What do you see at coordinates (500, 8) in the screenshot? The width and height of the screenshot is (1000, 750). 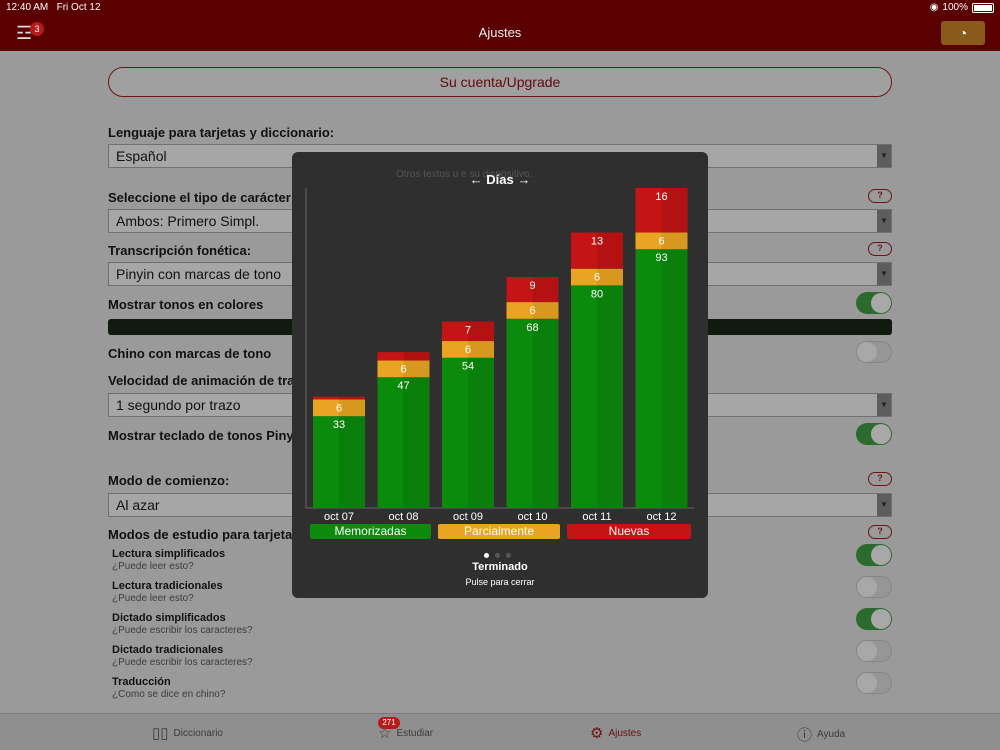 I see `status-bar: 12:40 AM Fri Oct 12 ◉ 100%` at bounding box center [500, 8].